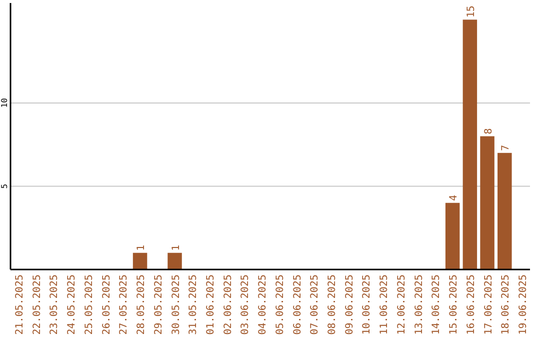  Describe the element at coordinates (419, 304) in the screenshot. I see `x-tick-label: 13.06.2025` at that location.